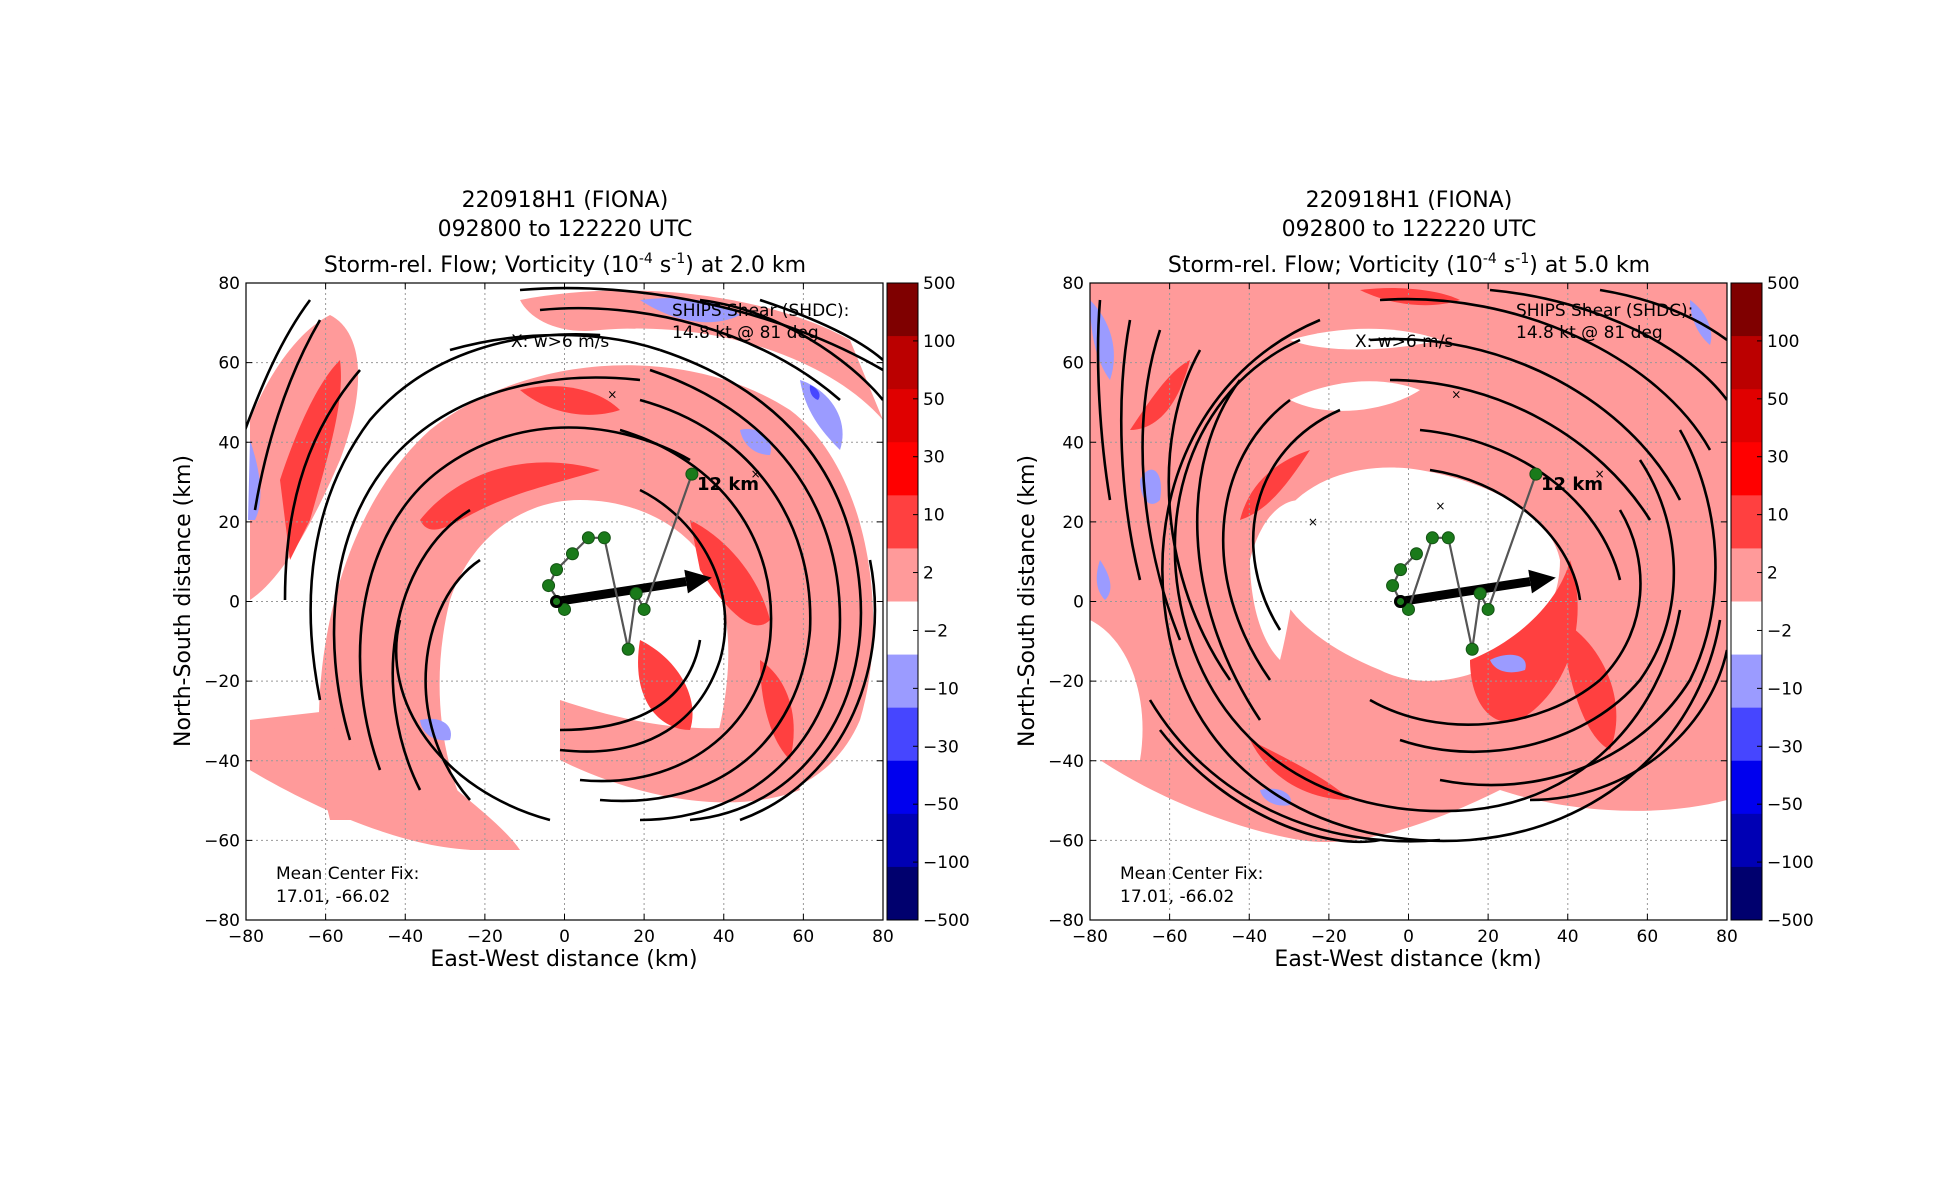  I want to click on x-tick-label: −20, so click(485, 937).